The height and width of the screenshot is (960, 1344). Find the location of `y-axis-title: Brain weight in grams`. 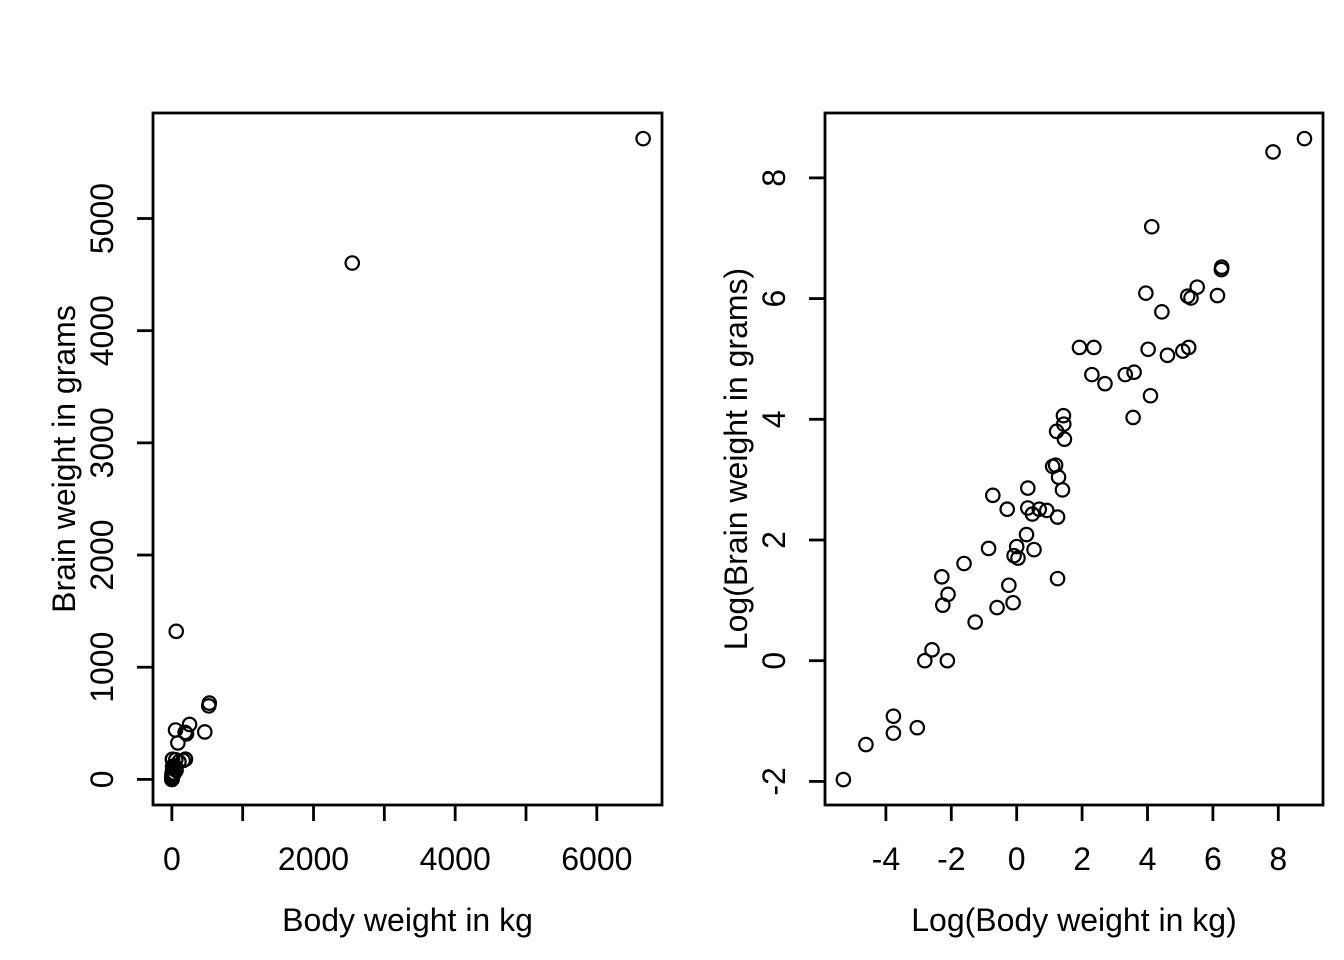

y-axis-title: Brain weight in grams is located at coordinates (64, 459).